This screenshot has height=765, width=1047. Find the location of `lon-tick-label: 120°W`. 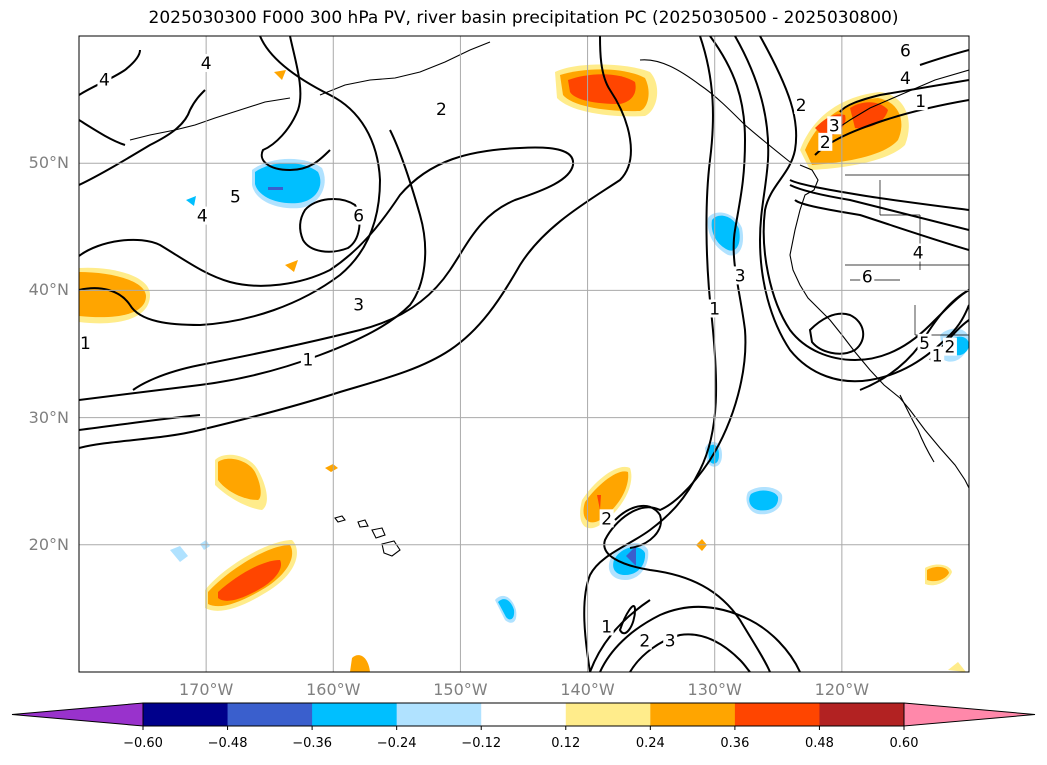

lon-tick-label: 120°W is located at coordinates (842, 689).